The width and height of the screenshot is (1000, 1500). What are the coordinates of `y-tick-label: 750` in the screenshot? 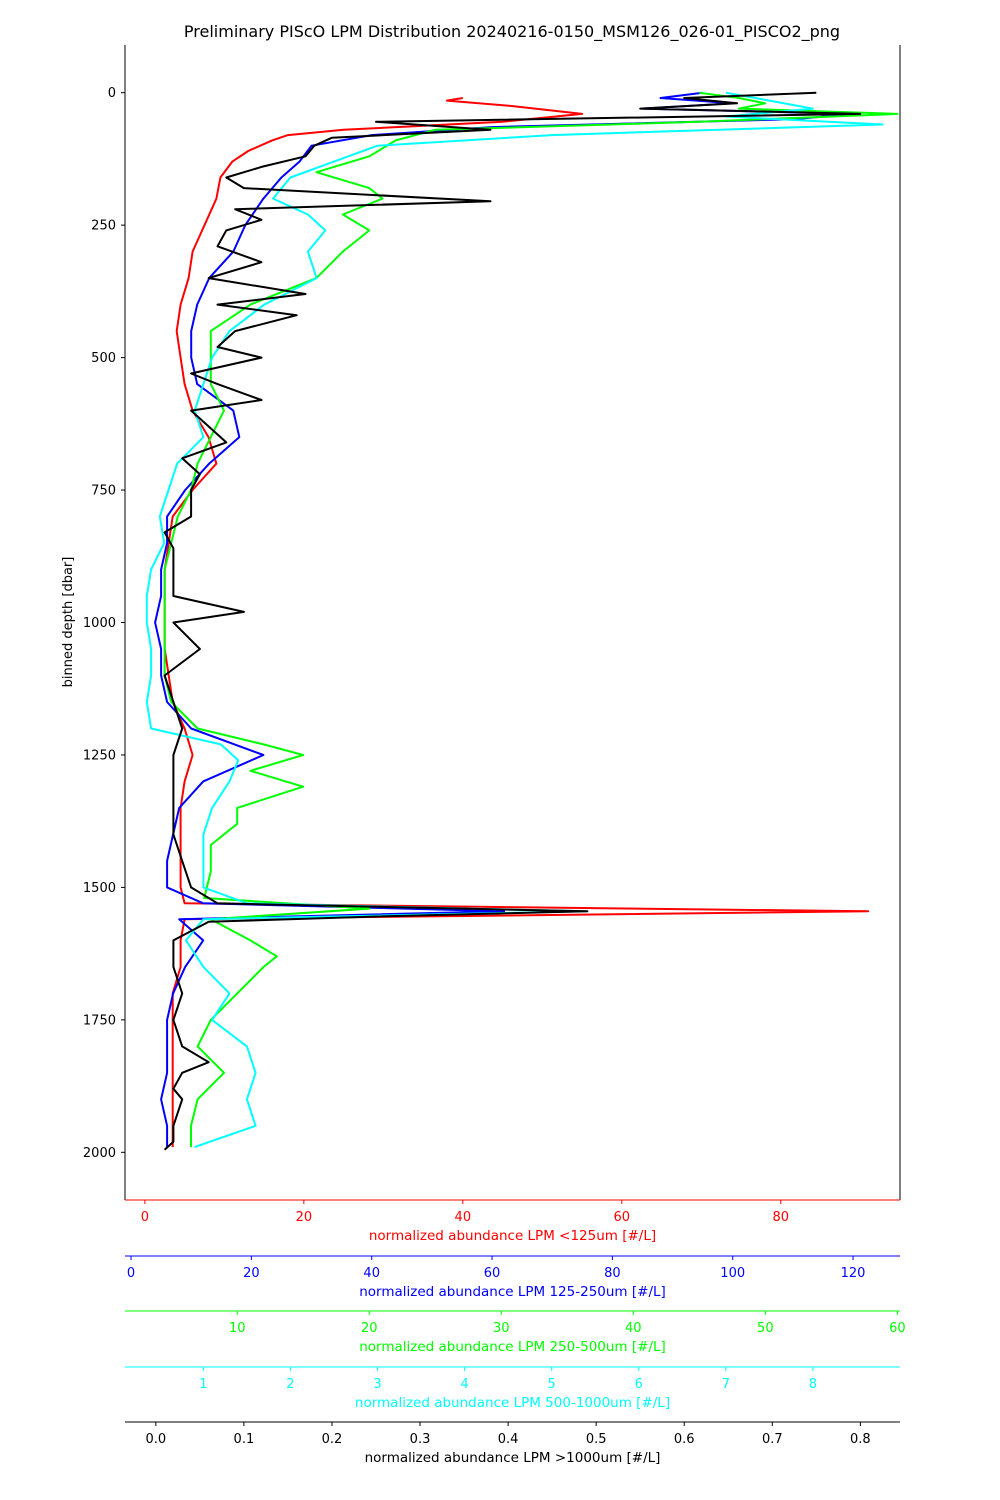 It's located at (103, 491).